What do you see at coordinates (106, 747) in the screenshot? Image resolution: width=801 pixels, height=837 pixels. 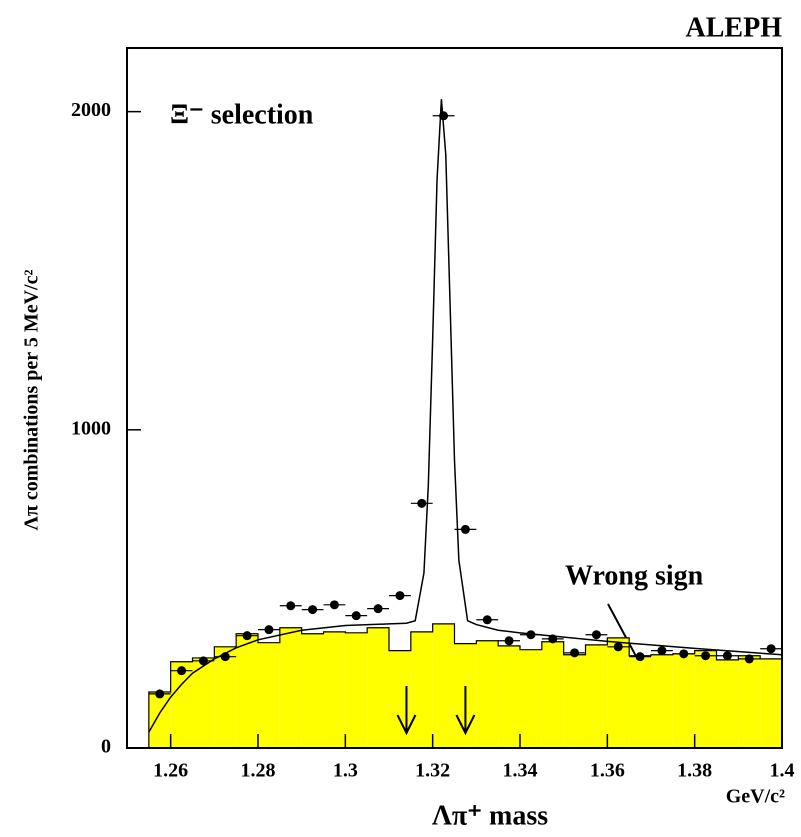 I see `y-tick-label: 0` at bounding box center [106, 747].